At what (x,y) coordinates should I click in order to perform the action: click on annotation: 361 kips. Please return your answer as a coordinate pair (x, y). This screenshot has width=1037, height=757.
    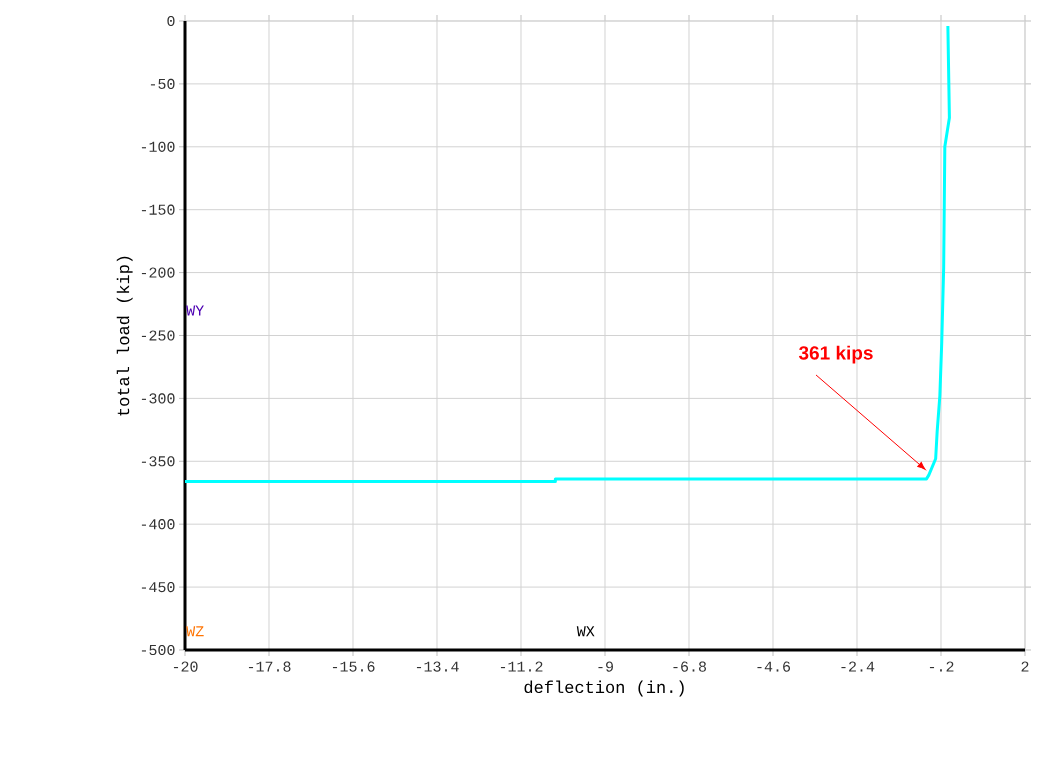
    Looking at the image, I should click on (835, 354).